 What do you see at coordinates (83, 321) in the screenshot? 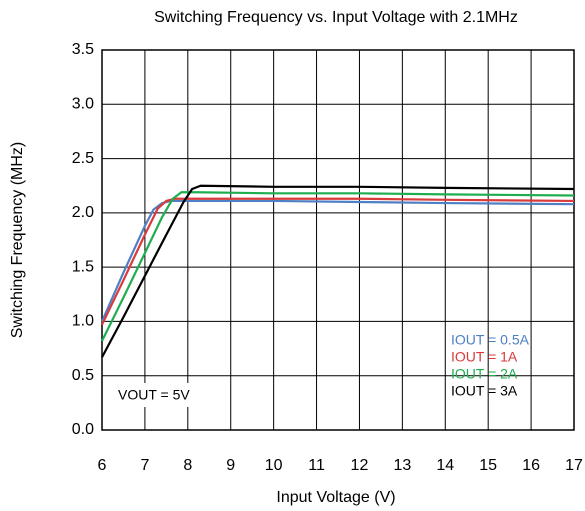
I see `y-tick-label: 1.0` at bounding box center [83, 321].